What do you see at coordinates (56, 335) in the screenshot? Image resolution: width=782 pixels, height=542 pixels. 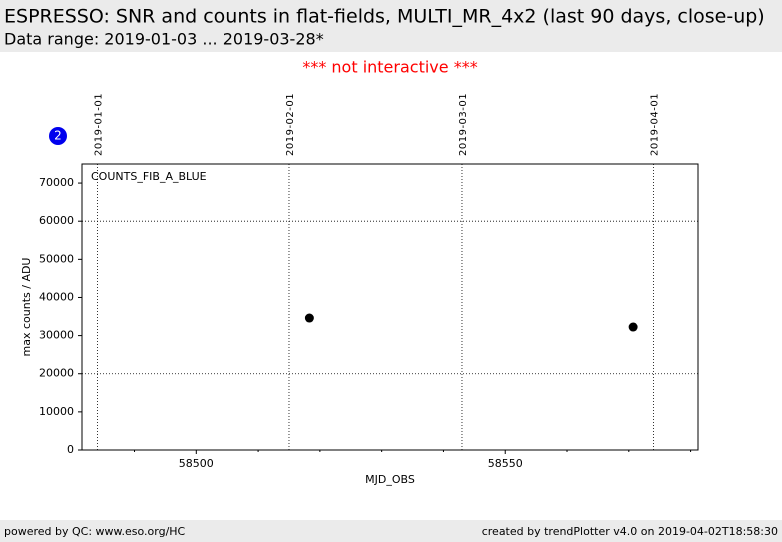 I see `y-tick-label: 30000` at bounding box center [56, 335].